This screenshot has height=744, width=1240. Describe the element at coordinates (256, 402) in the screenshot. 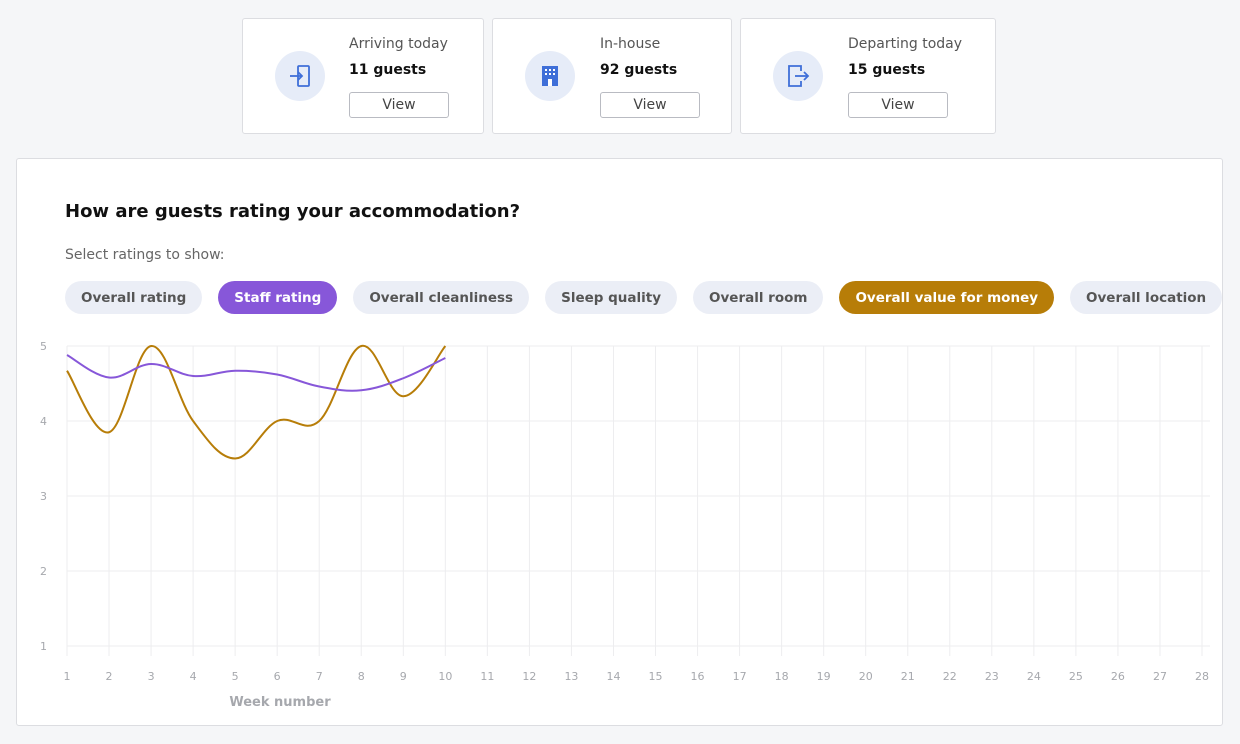

I see `series-line-overall-value-for-money` at that location.